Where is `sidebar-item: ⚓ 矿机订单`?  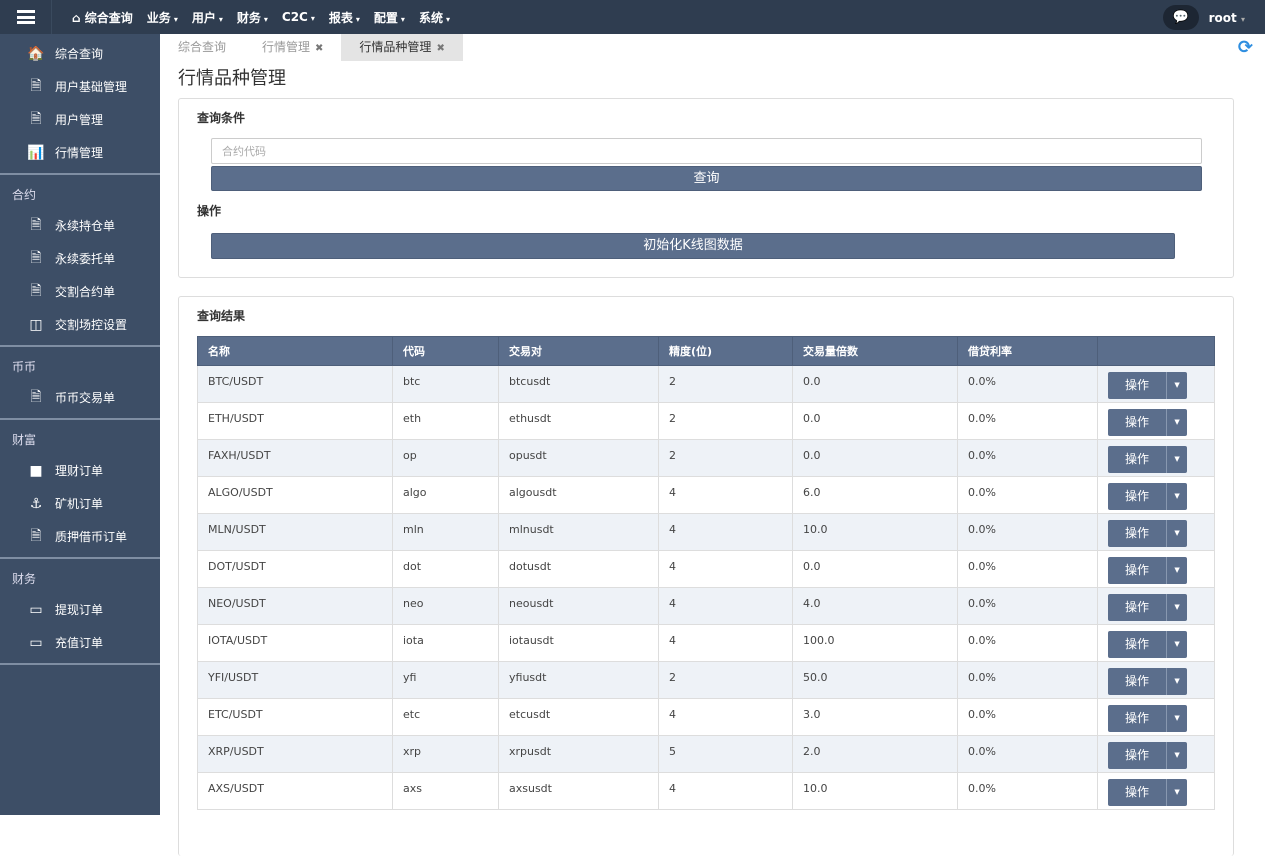
sidebar-item: ⚓ 矿机订单 is located at coordinates (80, 503).